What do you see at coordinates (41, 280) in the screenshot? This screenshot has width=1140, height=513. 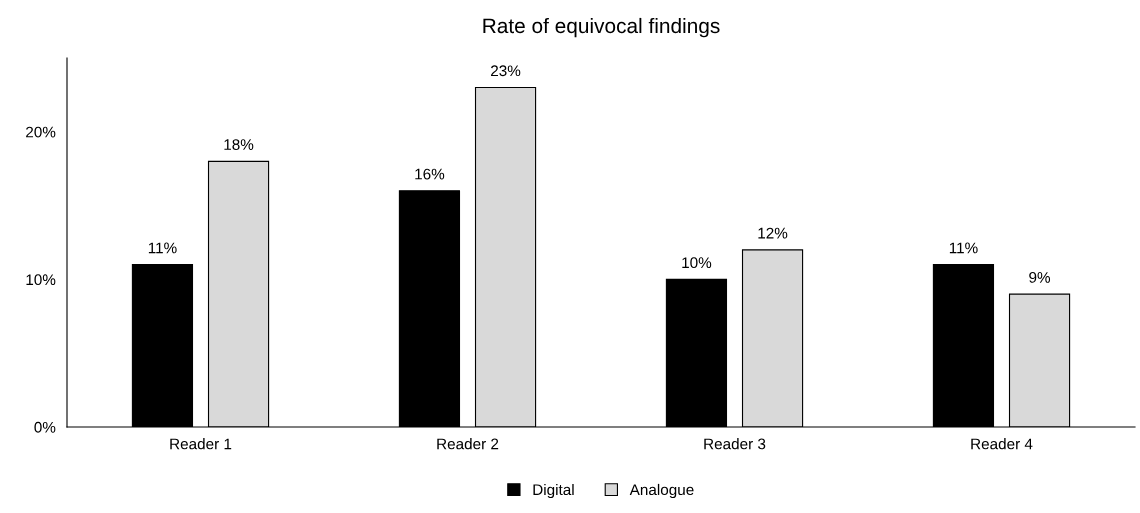 I see `y-tick-label: 10%` at bounding box center [41, 280].